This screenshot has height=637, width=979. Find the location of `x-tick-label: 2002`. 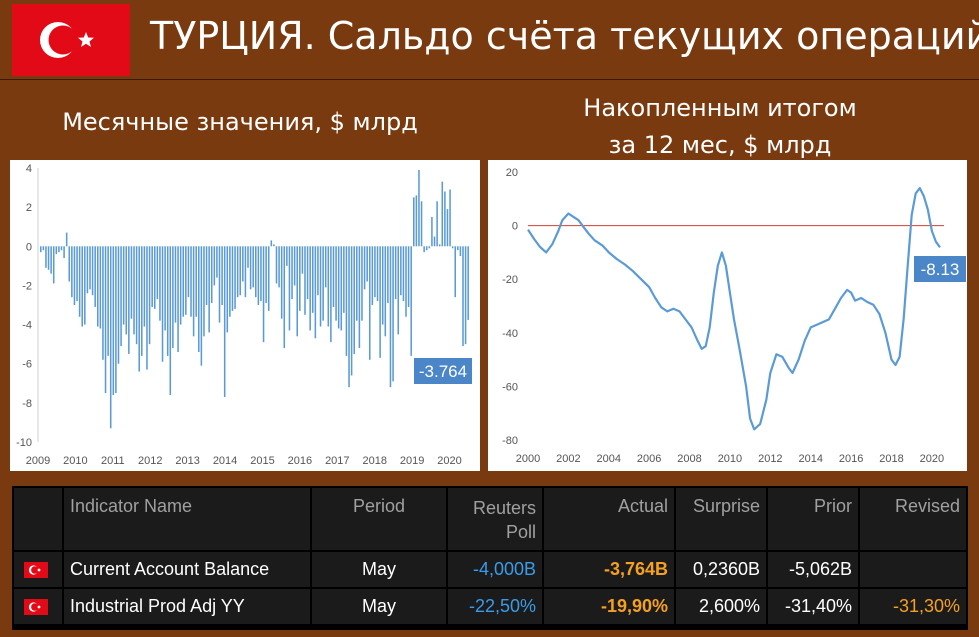

x-tick-label: 2002 is located at coordinates (568, 459).